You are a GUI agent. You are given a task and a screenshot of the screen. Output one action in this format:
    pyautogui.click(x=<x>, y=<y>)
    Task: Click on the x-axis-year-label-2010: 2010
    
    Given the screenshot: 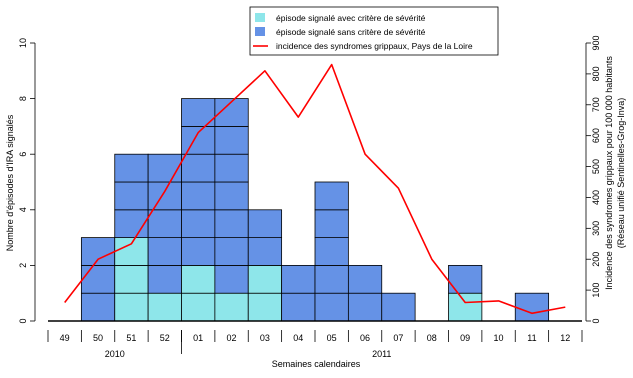 What is the action you would take?
    pyautogui.click(x=115, y=354)
    